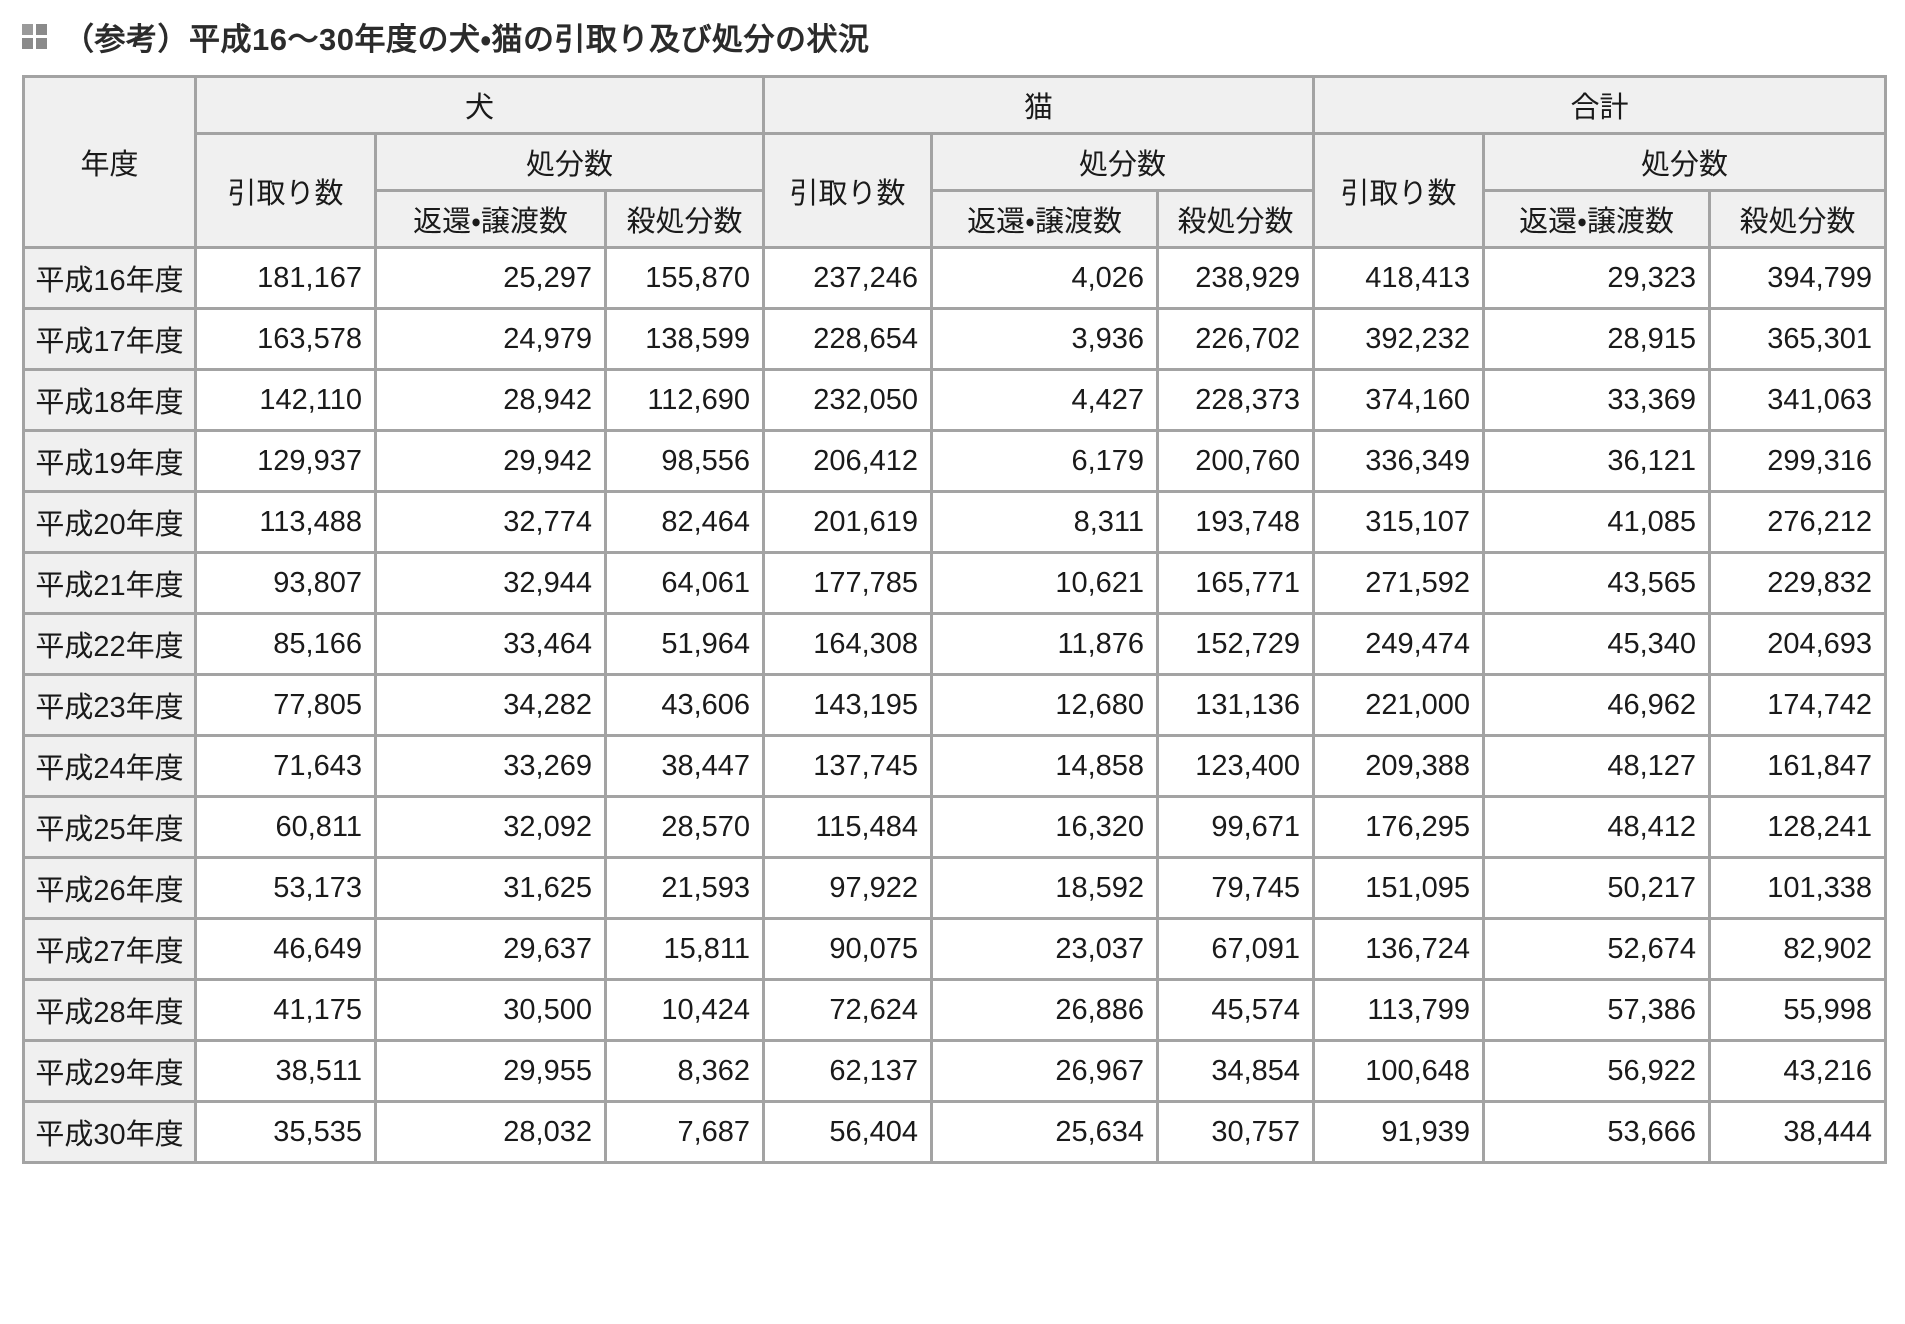 This screenshot has width=1905, height=1324. What do you see at coordinates (1798, 339) in the screenshot?
I see `value-cell: 365,301` at bounding box center [1798, 339].